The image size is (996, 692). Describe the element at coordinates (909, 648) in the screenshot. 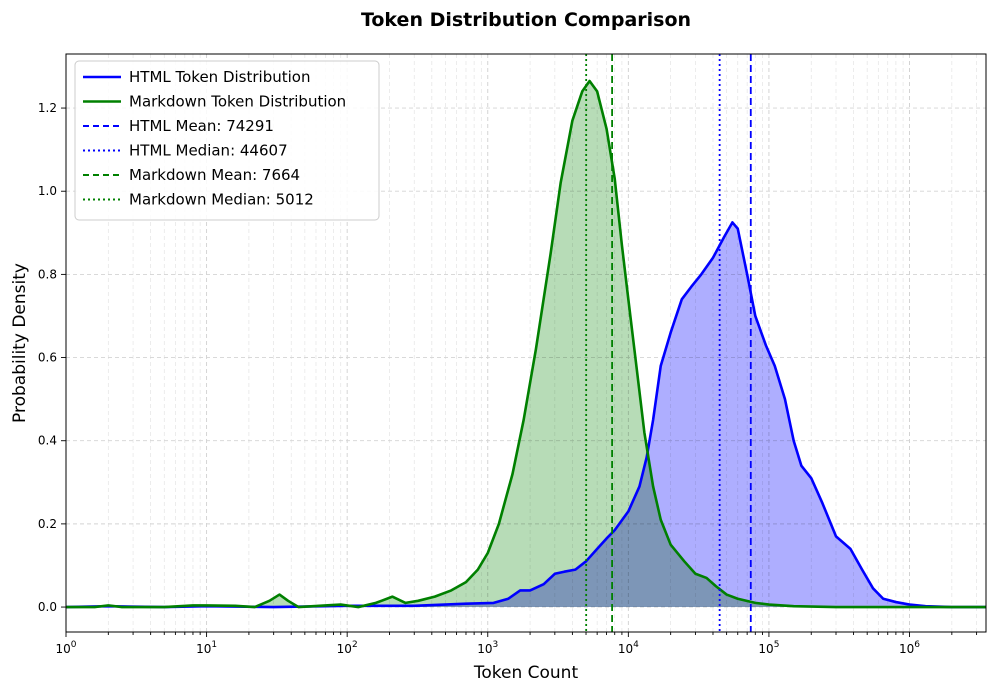

I see `x-tick-label: 10⁶` at that location.